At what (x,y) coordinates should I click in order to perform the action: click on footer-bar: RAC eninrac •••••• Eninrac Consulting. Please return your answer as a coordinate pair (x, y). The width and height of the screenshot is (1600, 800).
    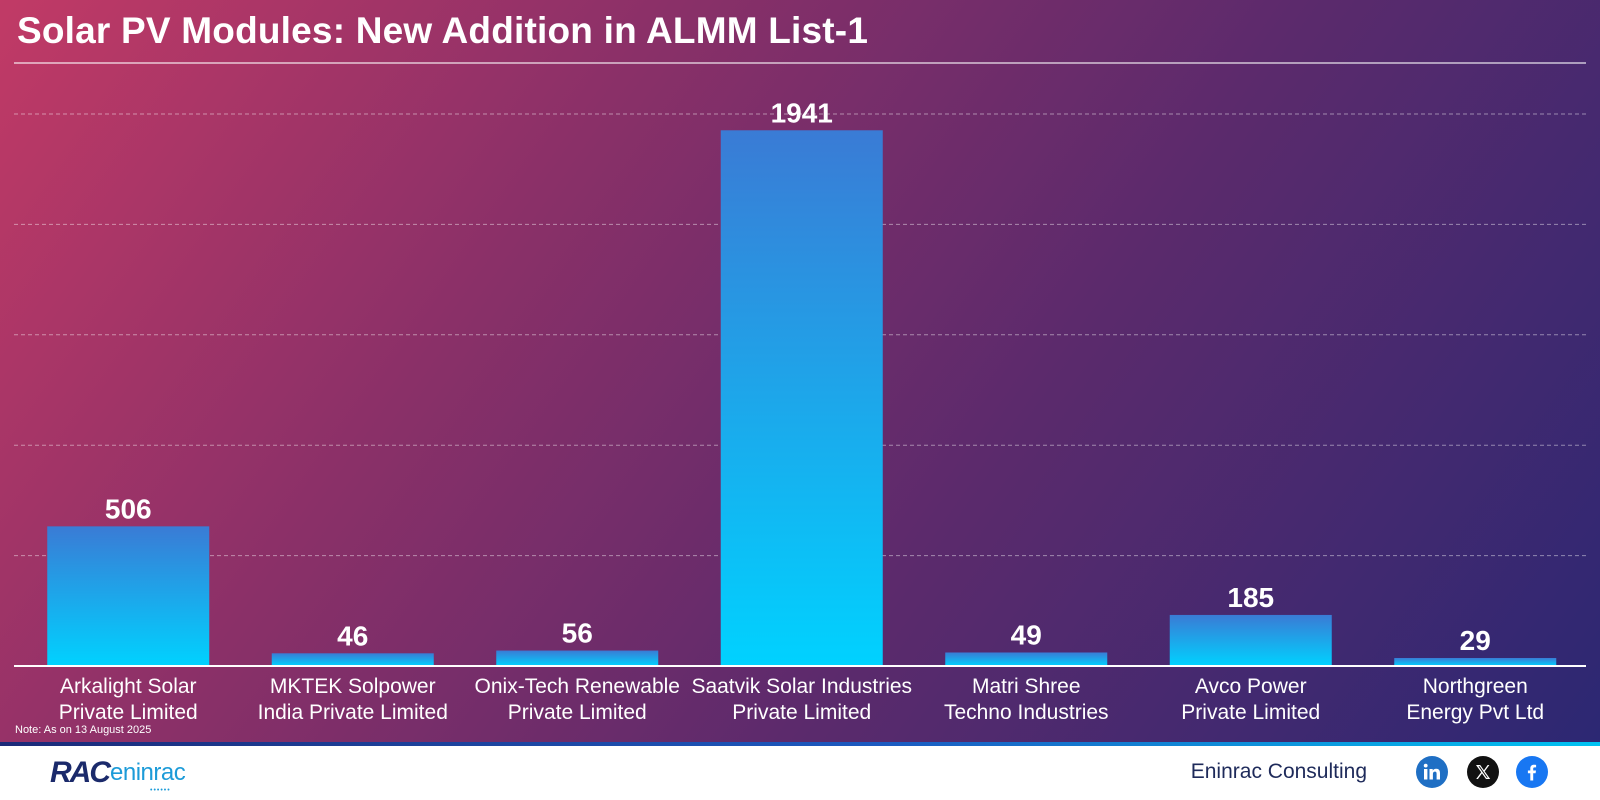
    Looking at the image, I should click on (800, 773).